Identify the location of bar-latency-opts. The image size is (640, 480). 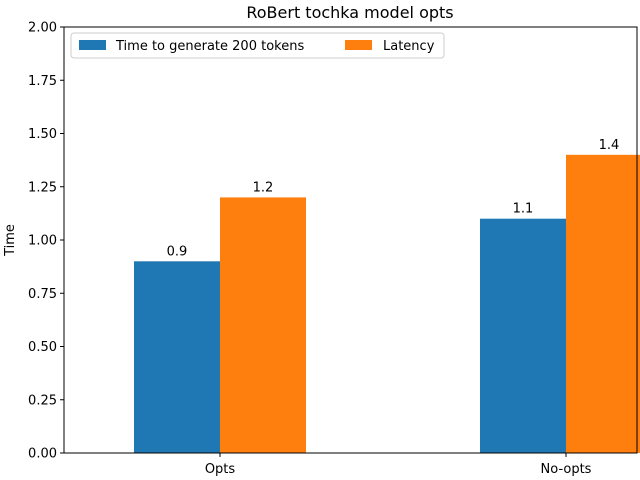
(263, 325).